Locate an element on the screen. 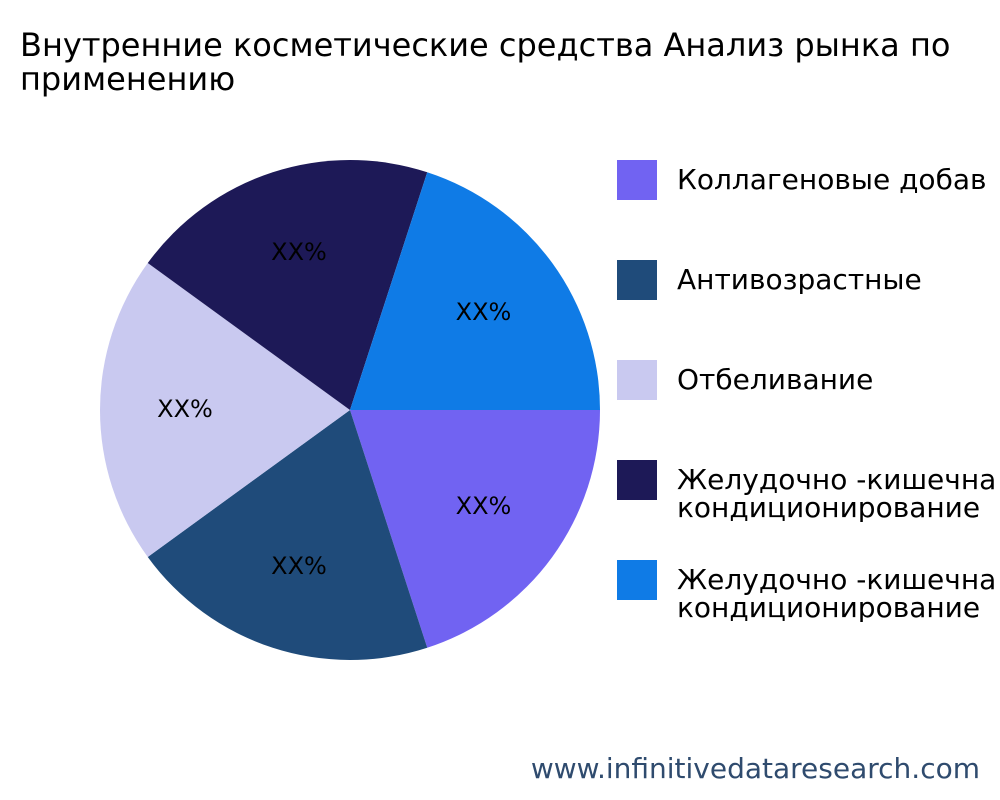 The image size is (1000, 800). legend-label: Коллагеновые добав is located at coordinates (832, 180).